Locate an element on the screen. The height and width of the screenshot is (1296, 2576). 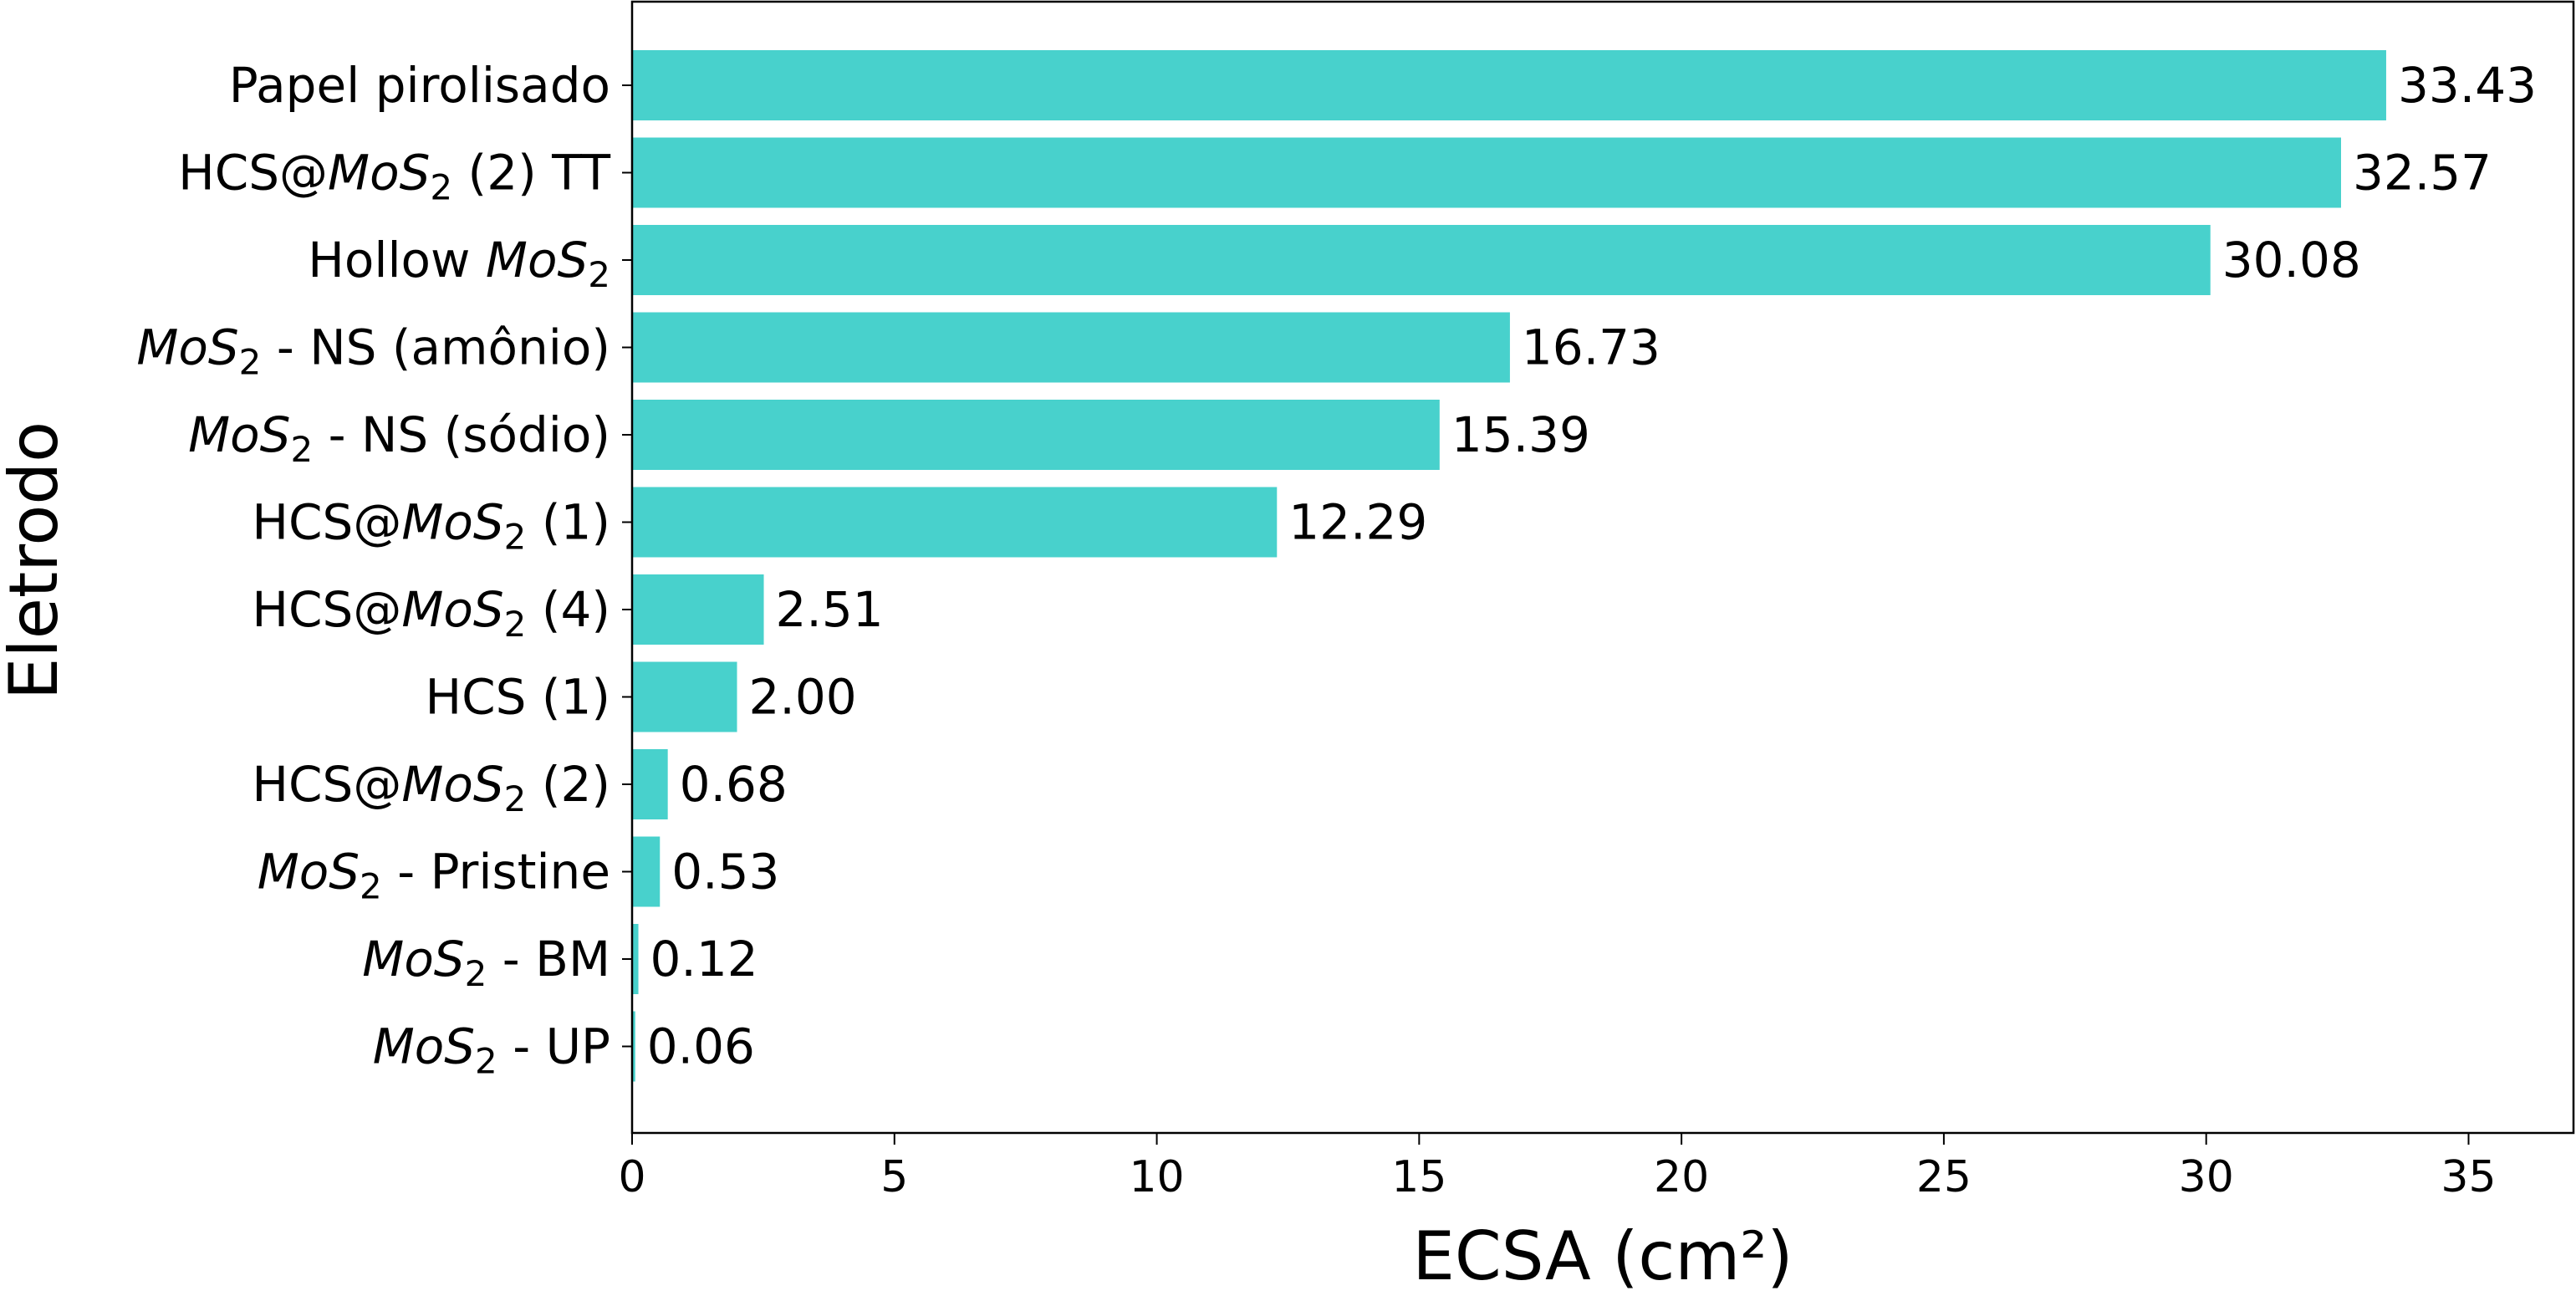
y-tick-label-suffix: HCS (1) is located at coordinates (517, 698).